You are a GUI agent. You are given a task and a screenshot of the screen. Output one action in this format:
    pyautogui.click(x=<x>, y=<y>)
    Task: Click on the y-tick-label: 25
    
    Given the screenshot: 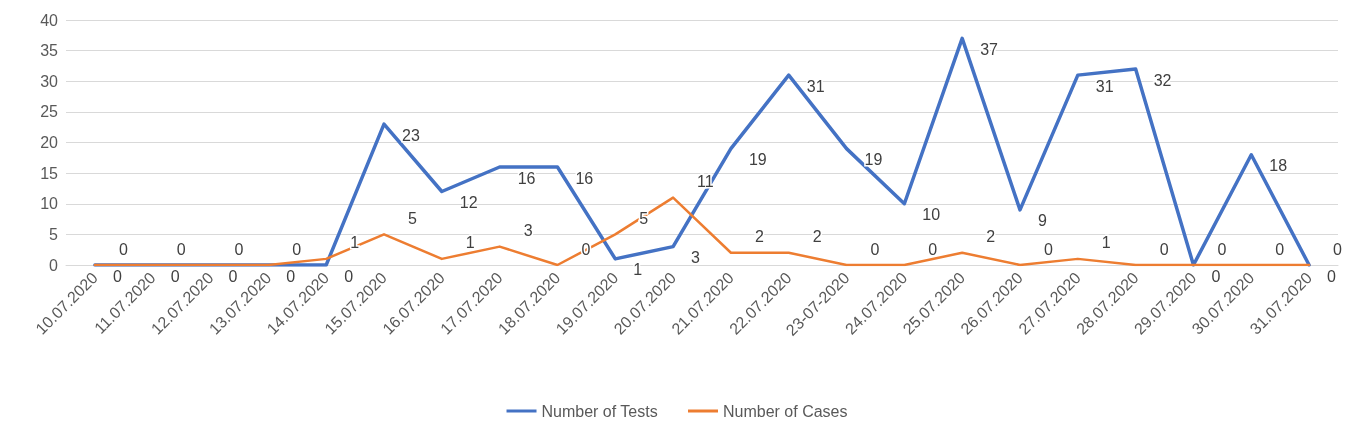 What is the action you would take?
    pyautogui.click(x=49, y=112)
    